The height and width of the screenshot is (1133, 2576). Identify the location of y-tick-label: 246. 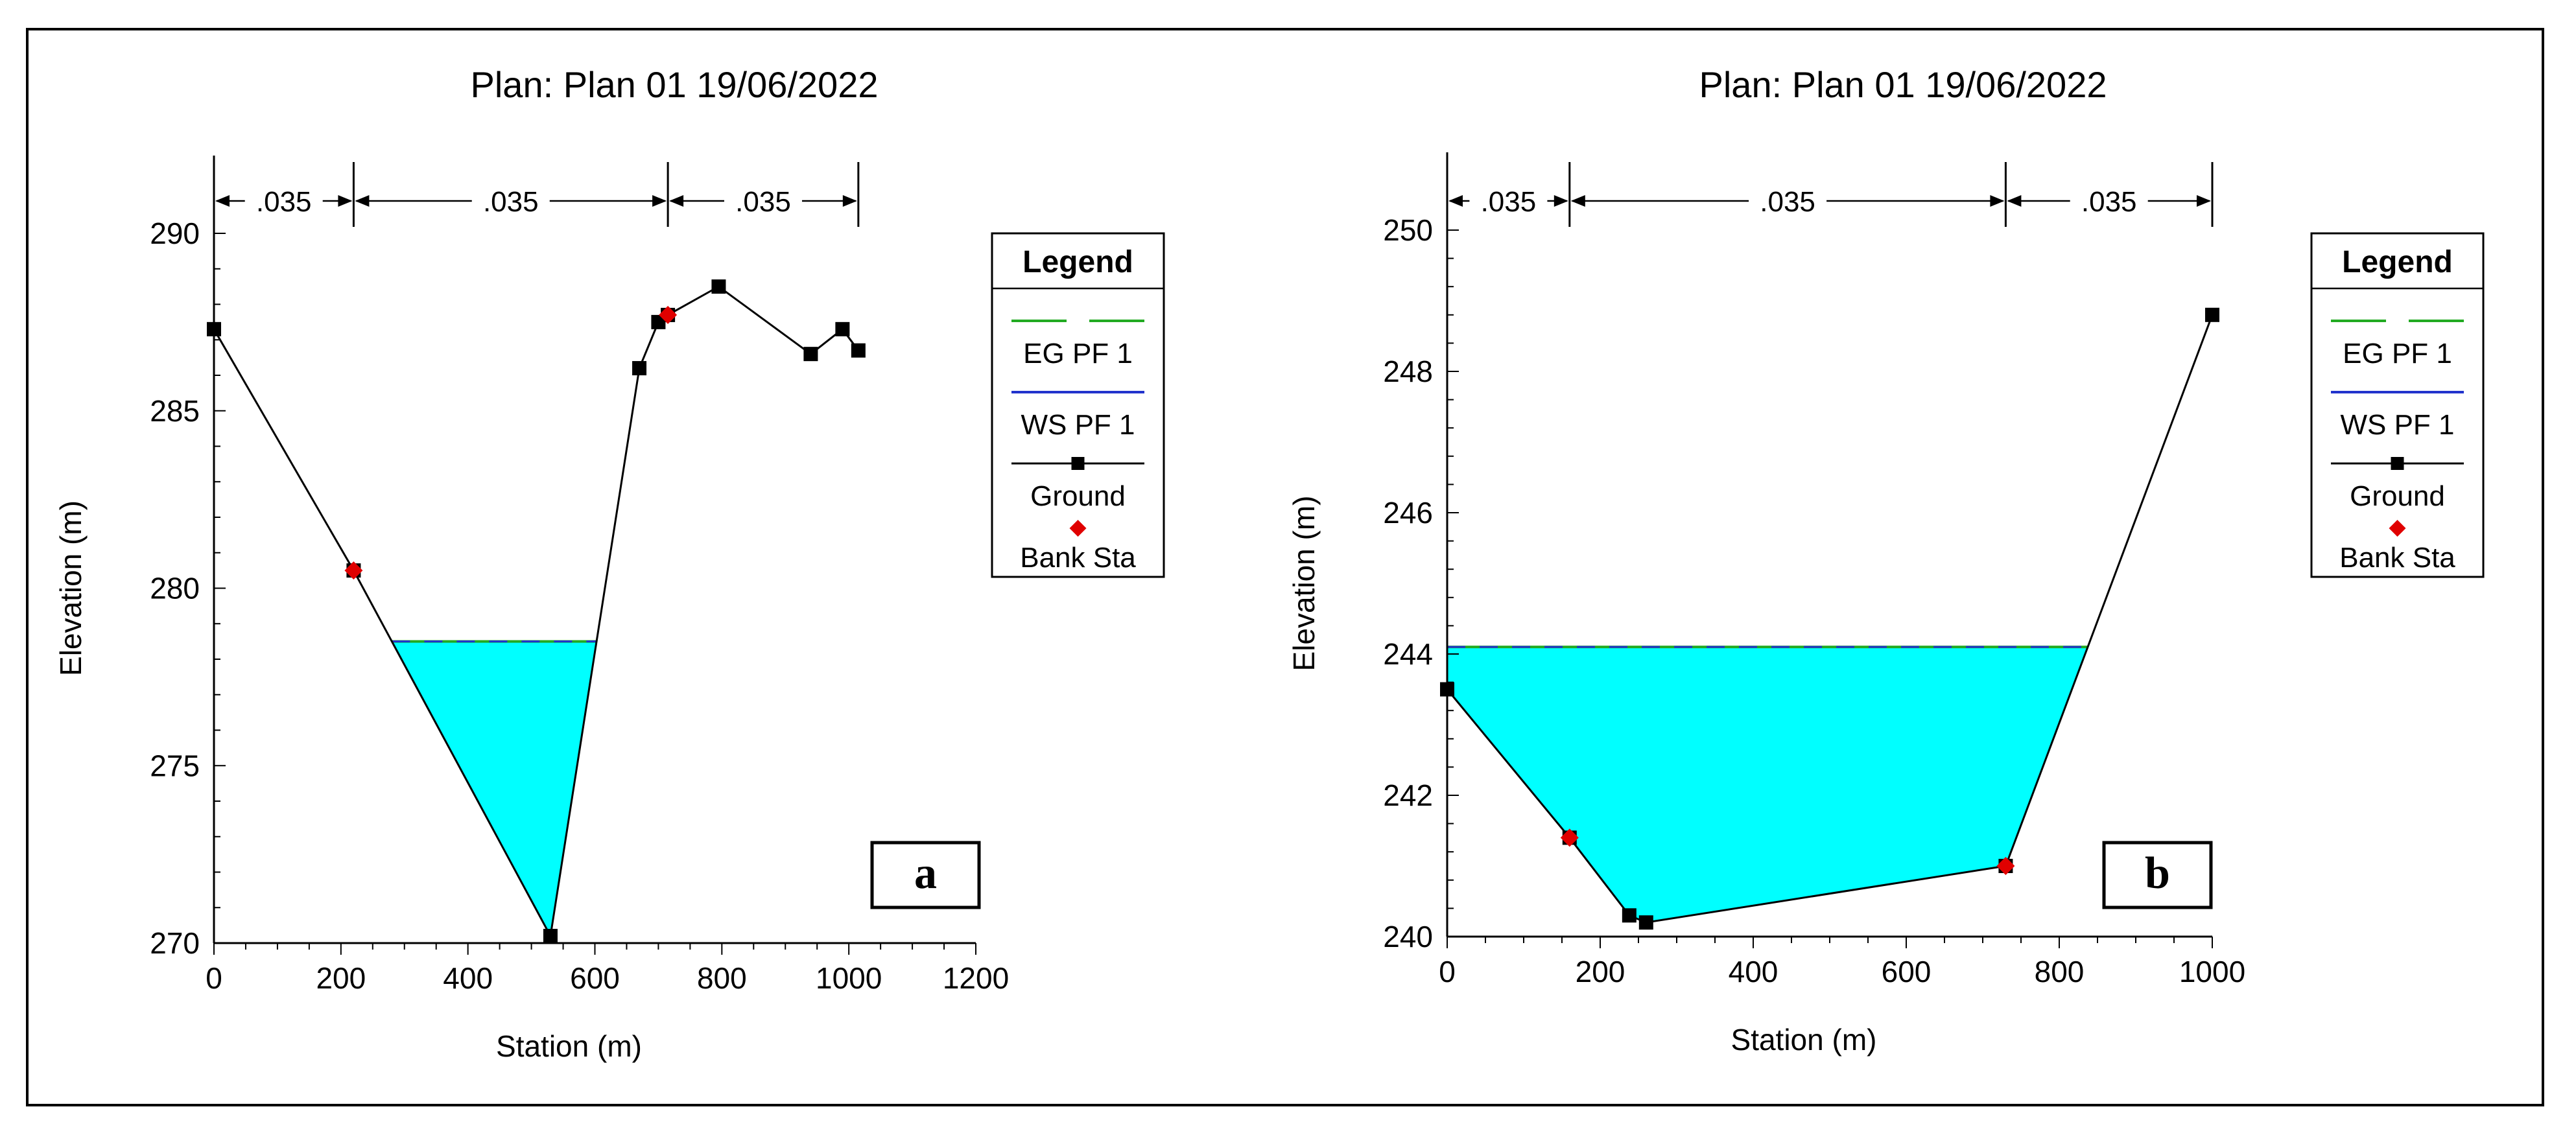
(1408, 513).